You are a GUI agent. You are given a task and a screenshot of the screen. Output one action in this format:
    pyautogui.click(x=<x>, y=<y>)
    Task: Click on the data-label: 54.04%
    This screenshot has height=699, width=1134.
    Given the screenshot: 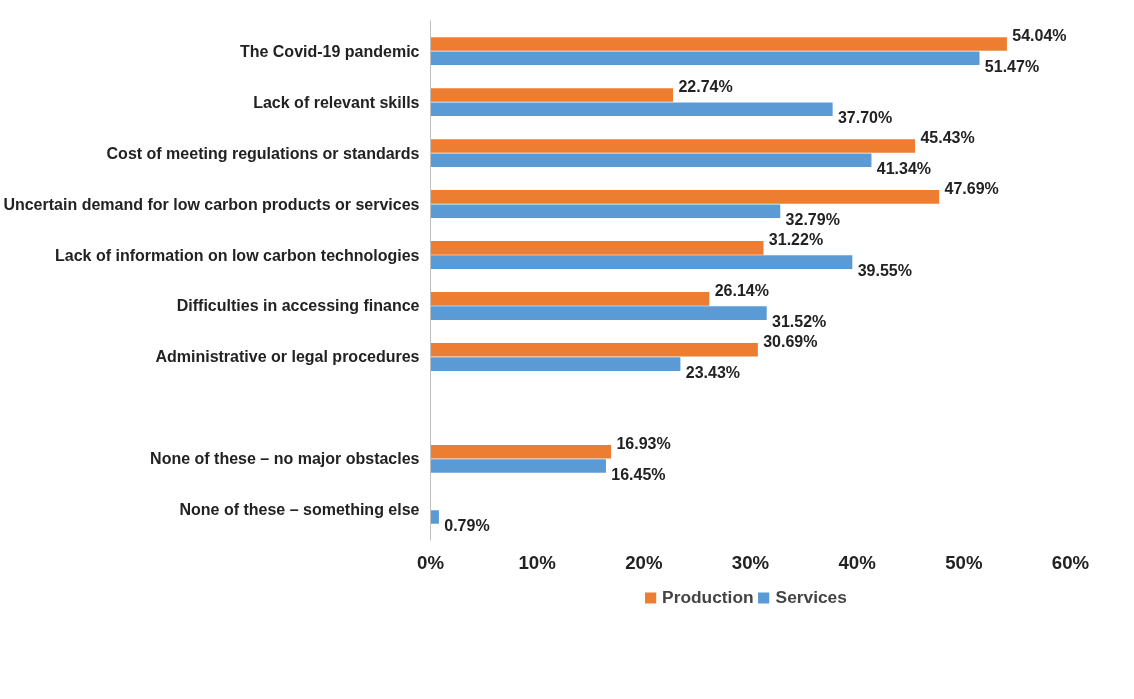 What is the action you would take?
    pyautogui.click(x=1039, y=35)
    